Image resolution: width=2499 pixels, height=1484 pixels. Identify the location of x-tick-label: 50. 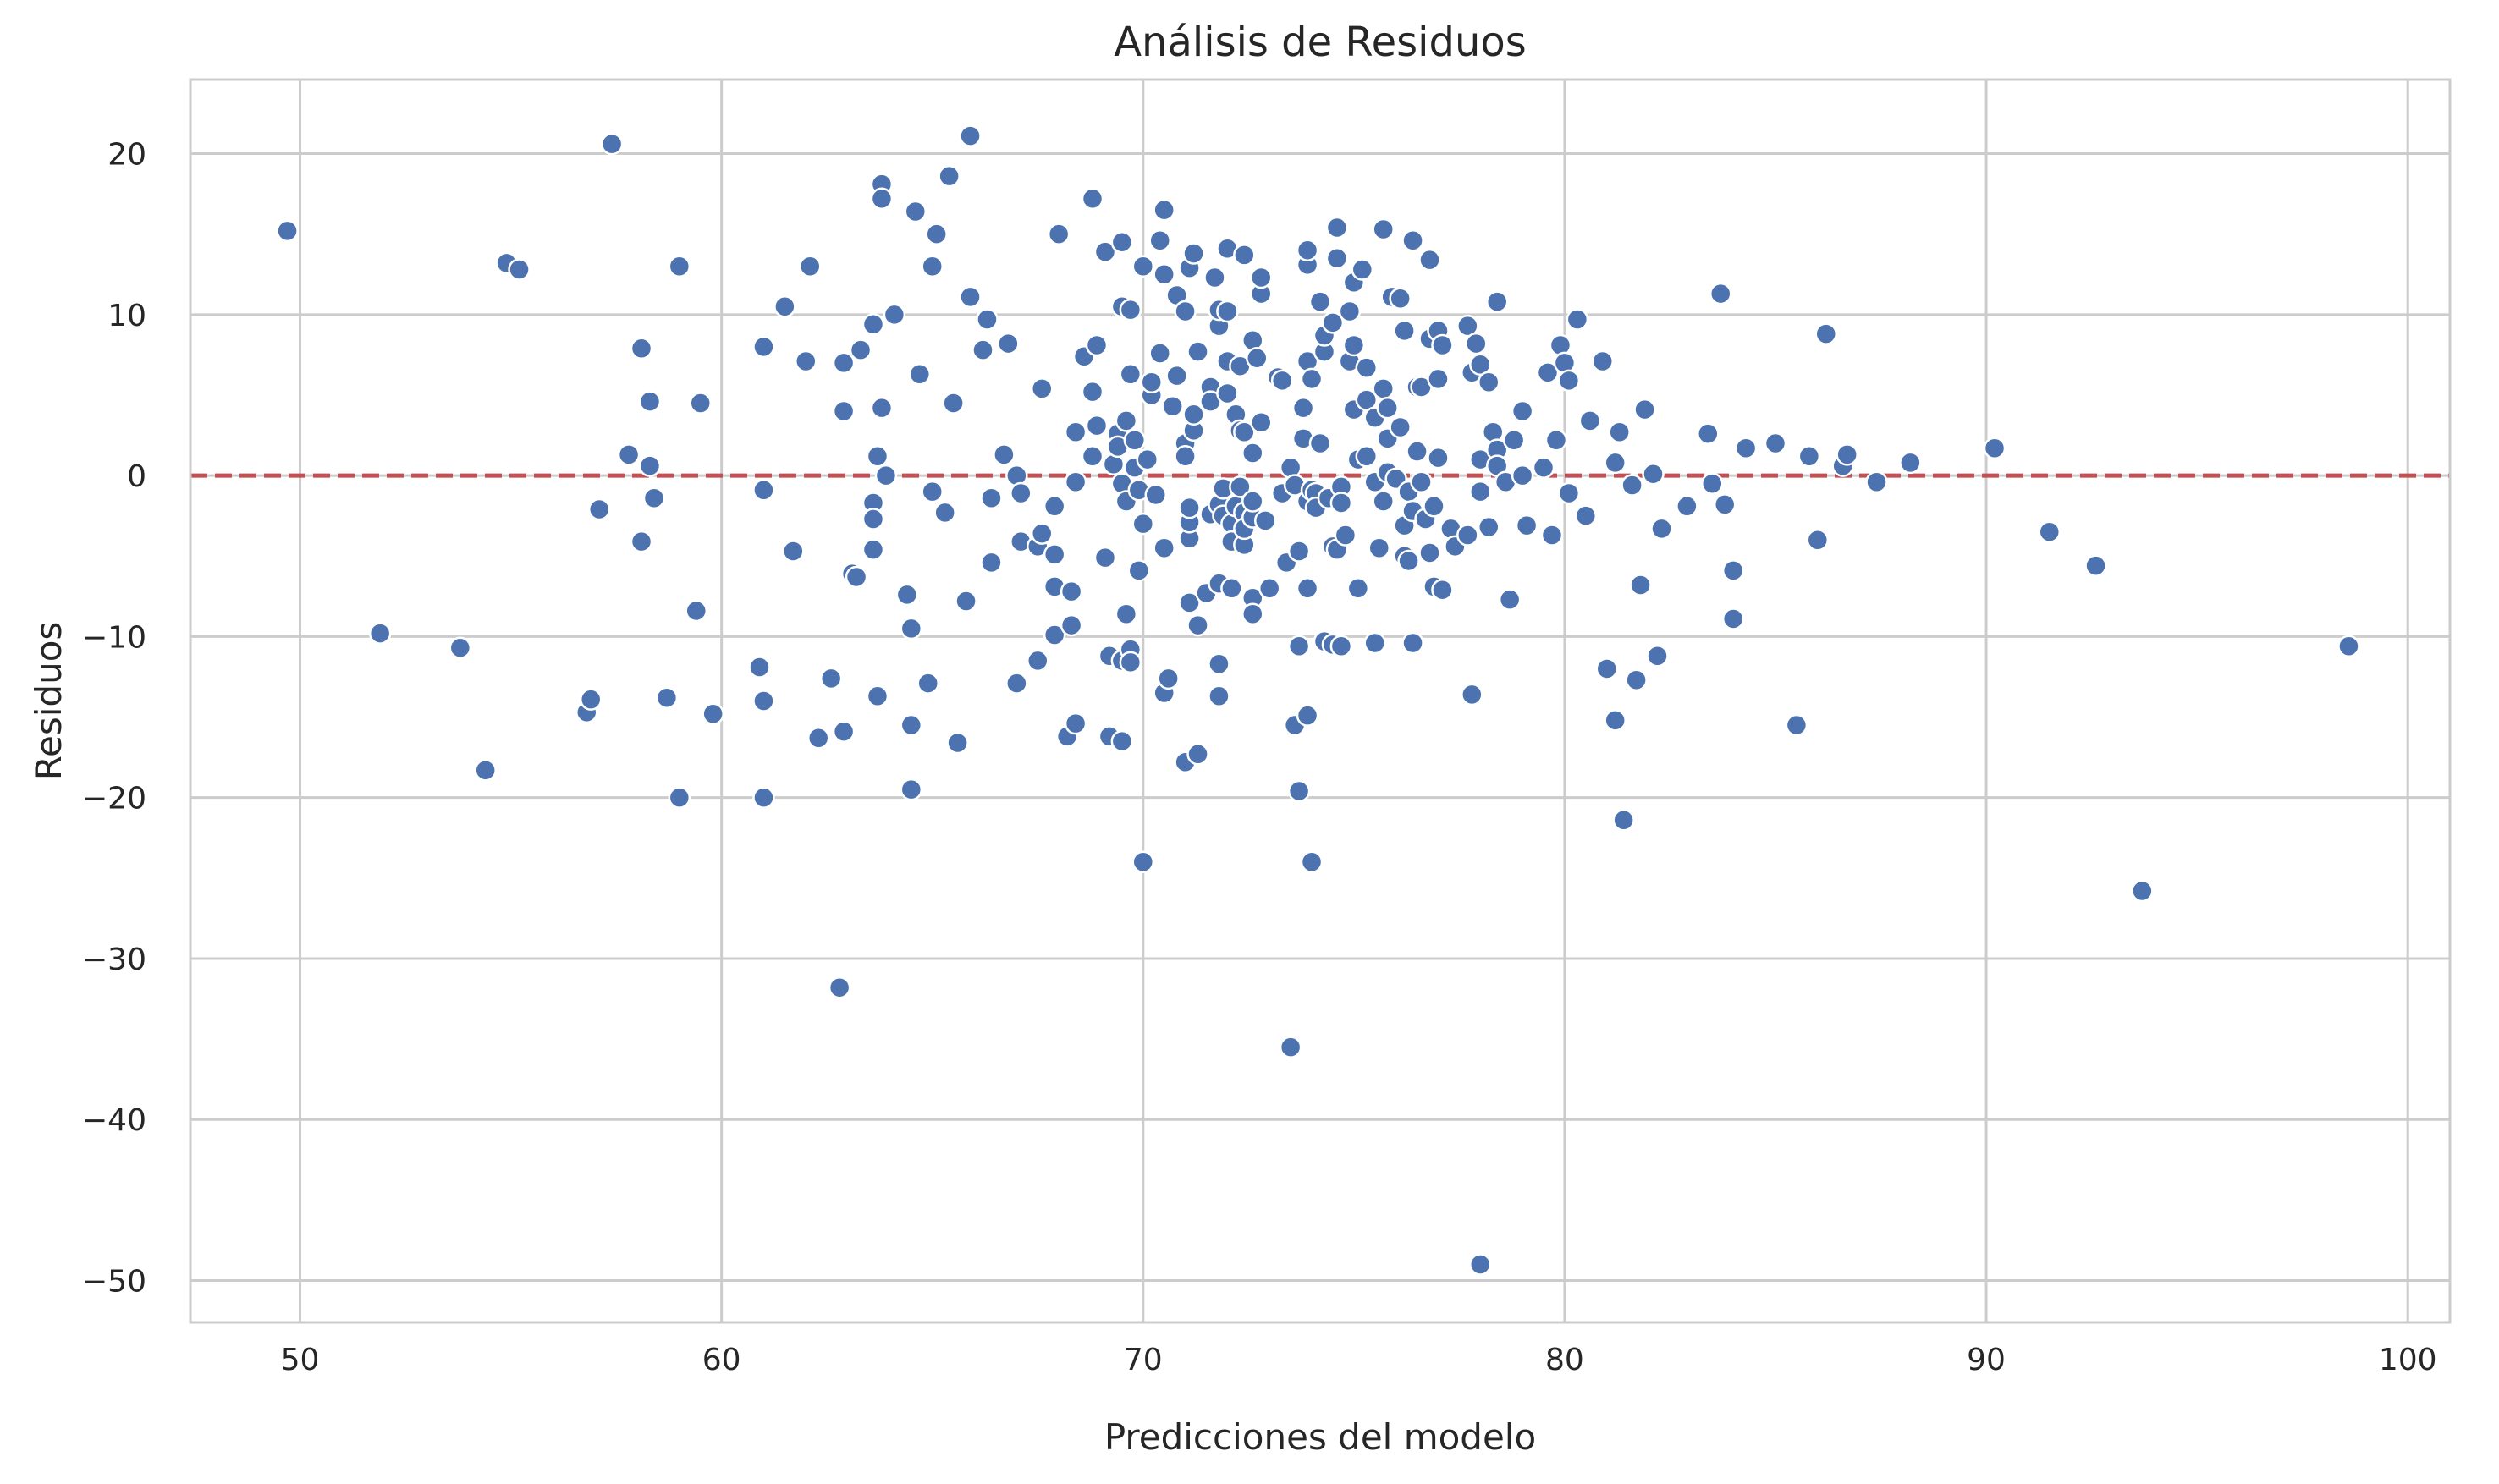
(301, 1360).